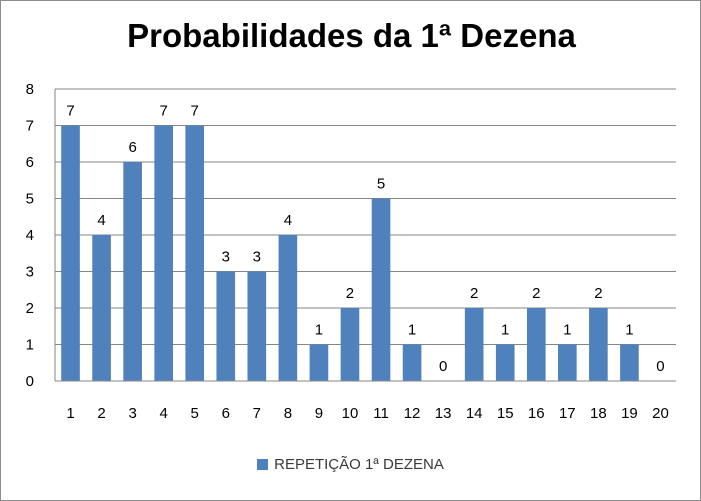  I want to click on legend: REPETIÇÃO 1ª DEZENA, so click(350, 464).